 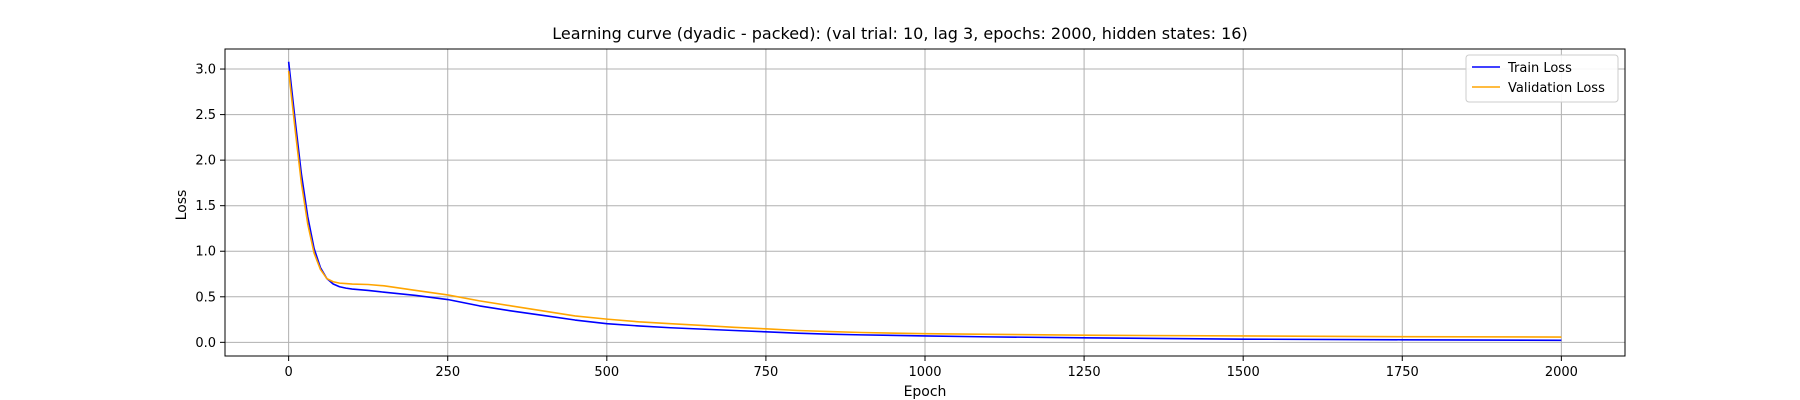 I want to click on legend: Train Loss Validation Loss, so click(x=1542, y=78).